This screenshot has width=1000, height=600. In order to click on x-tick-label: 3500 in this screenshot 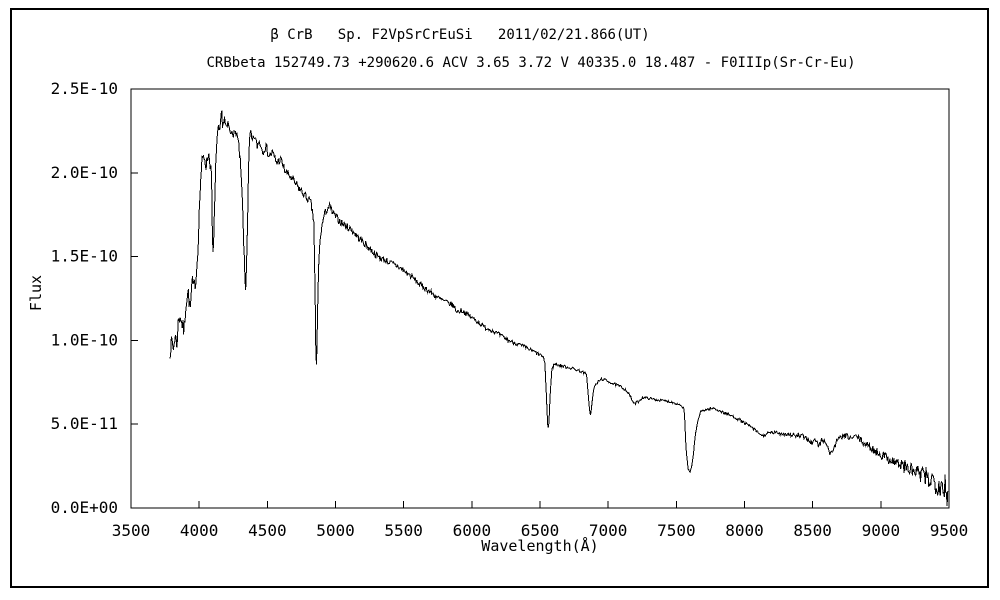, I will do `click(131, 530)`.